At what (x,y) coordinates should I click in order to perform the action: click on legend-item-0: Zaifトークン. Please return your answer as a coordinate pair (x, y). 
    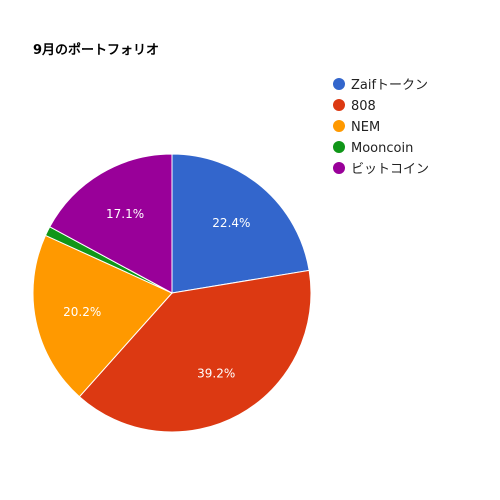
    Looking at the image, I should click on (380, 85).